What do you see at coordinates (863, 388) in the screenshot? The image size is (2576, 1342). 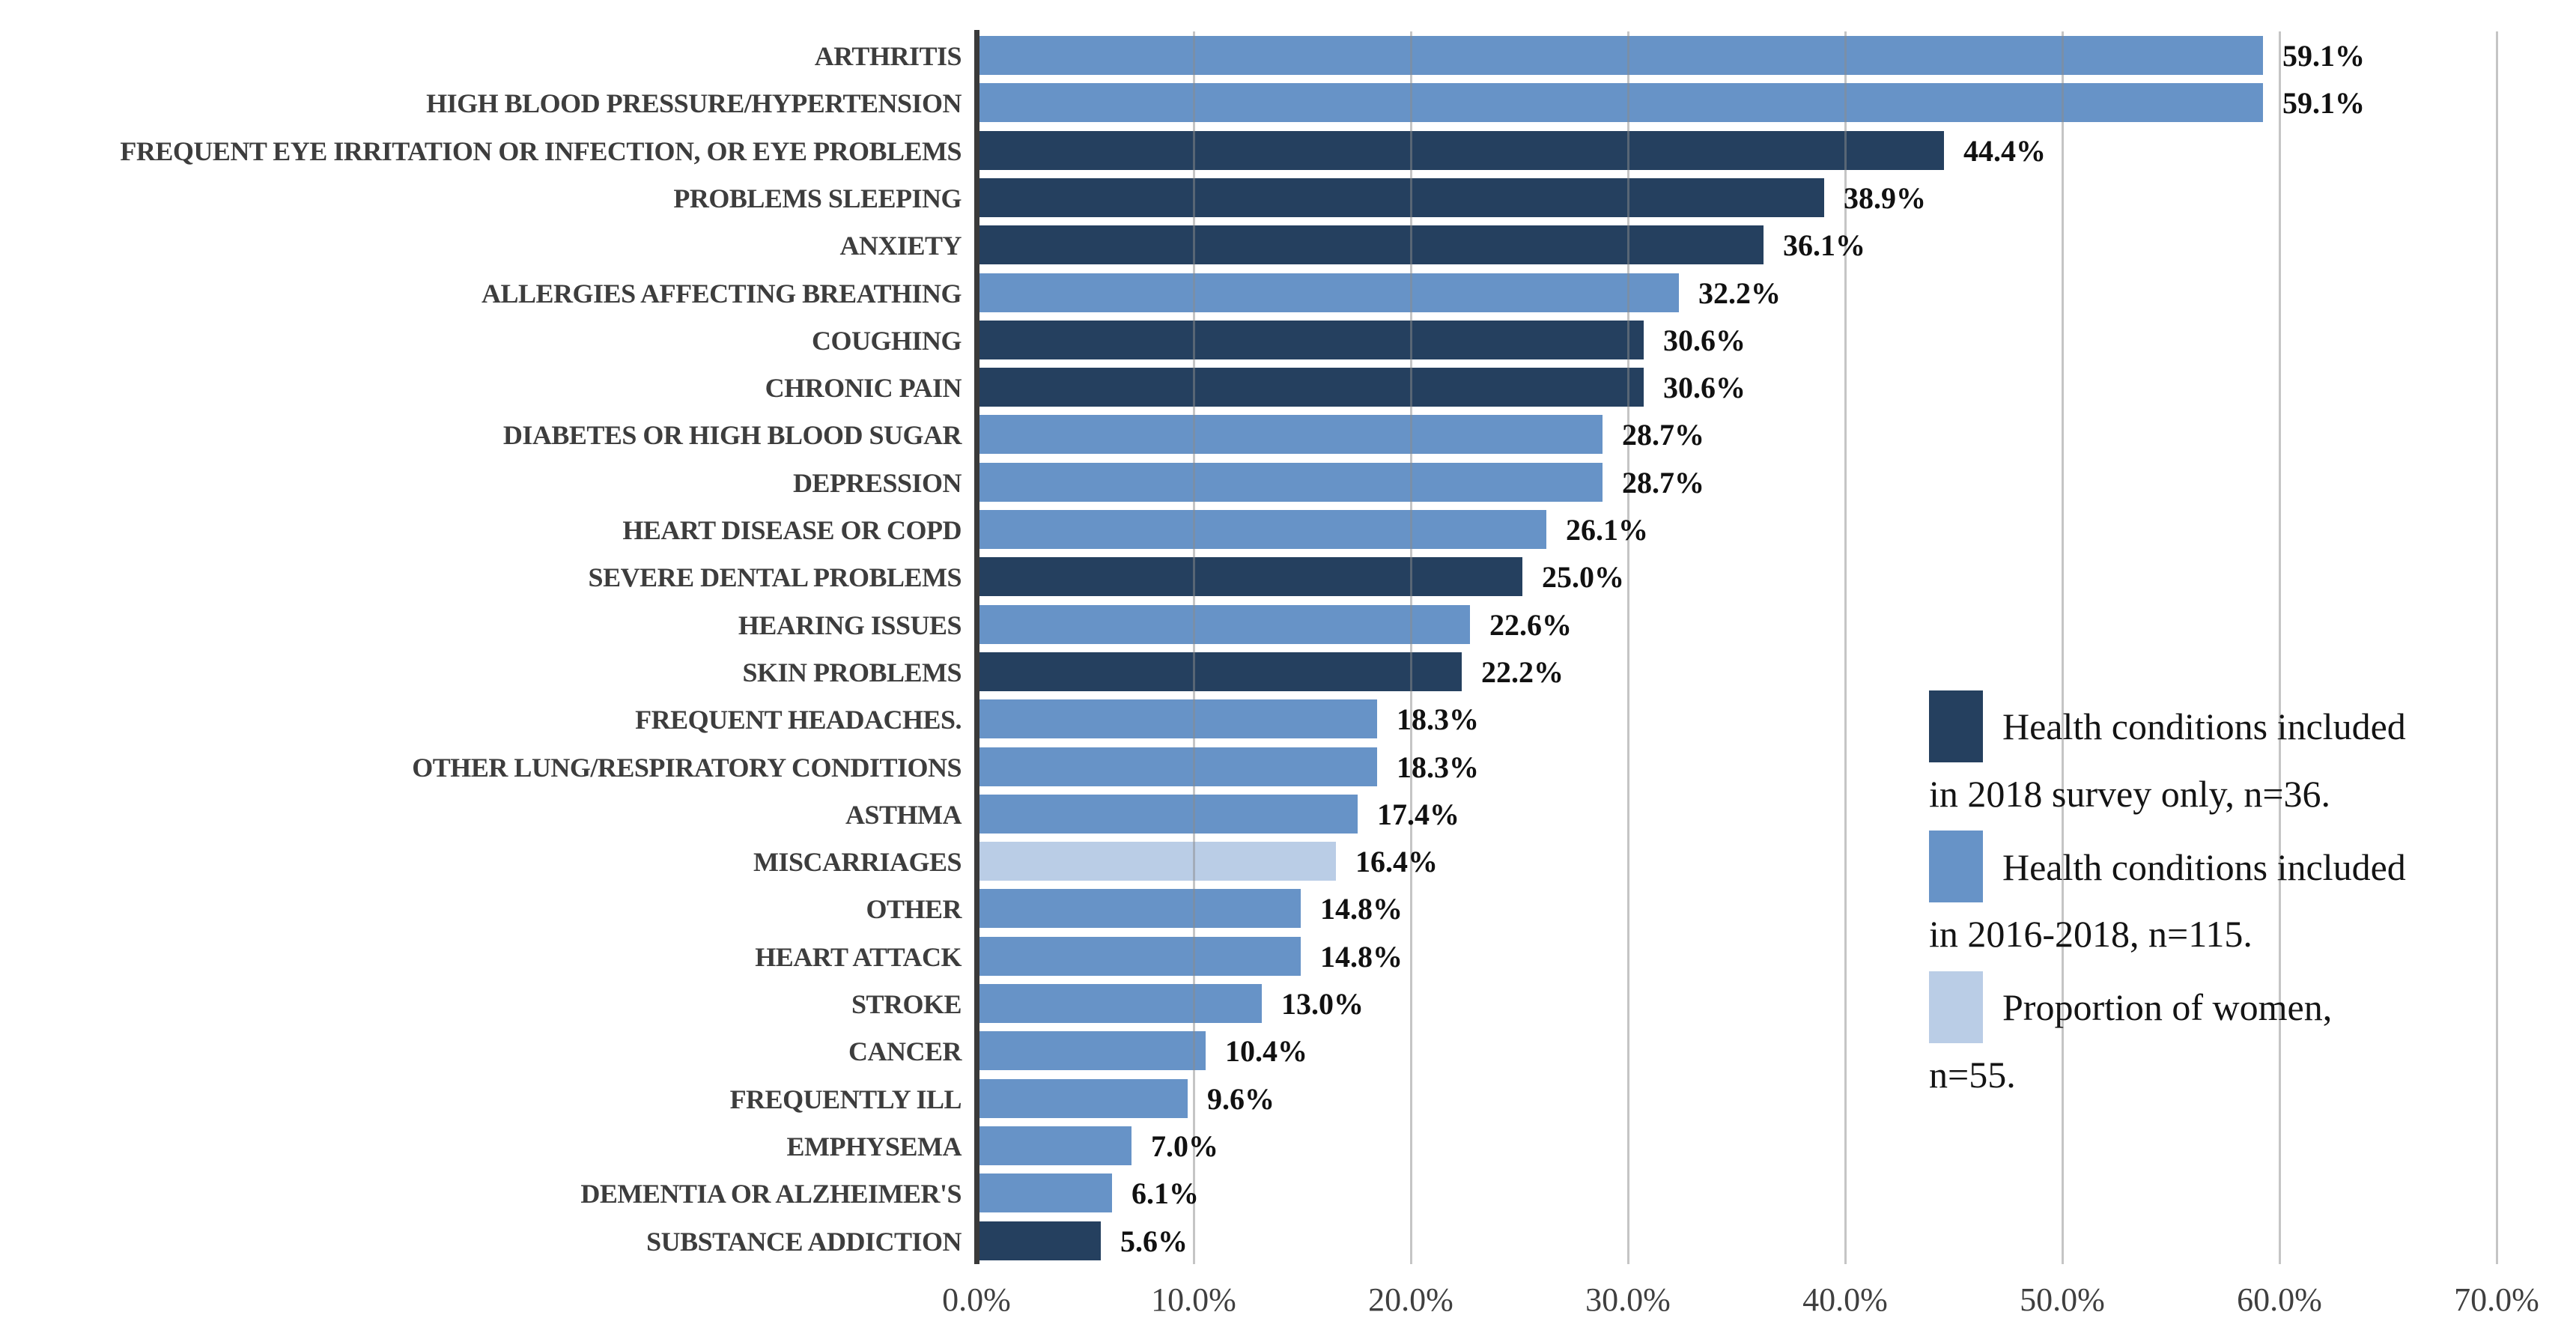 I see `category-label: CHRONIC PAIN` at bounding box center [863, 388].